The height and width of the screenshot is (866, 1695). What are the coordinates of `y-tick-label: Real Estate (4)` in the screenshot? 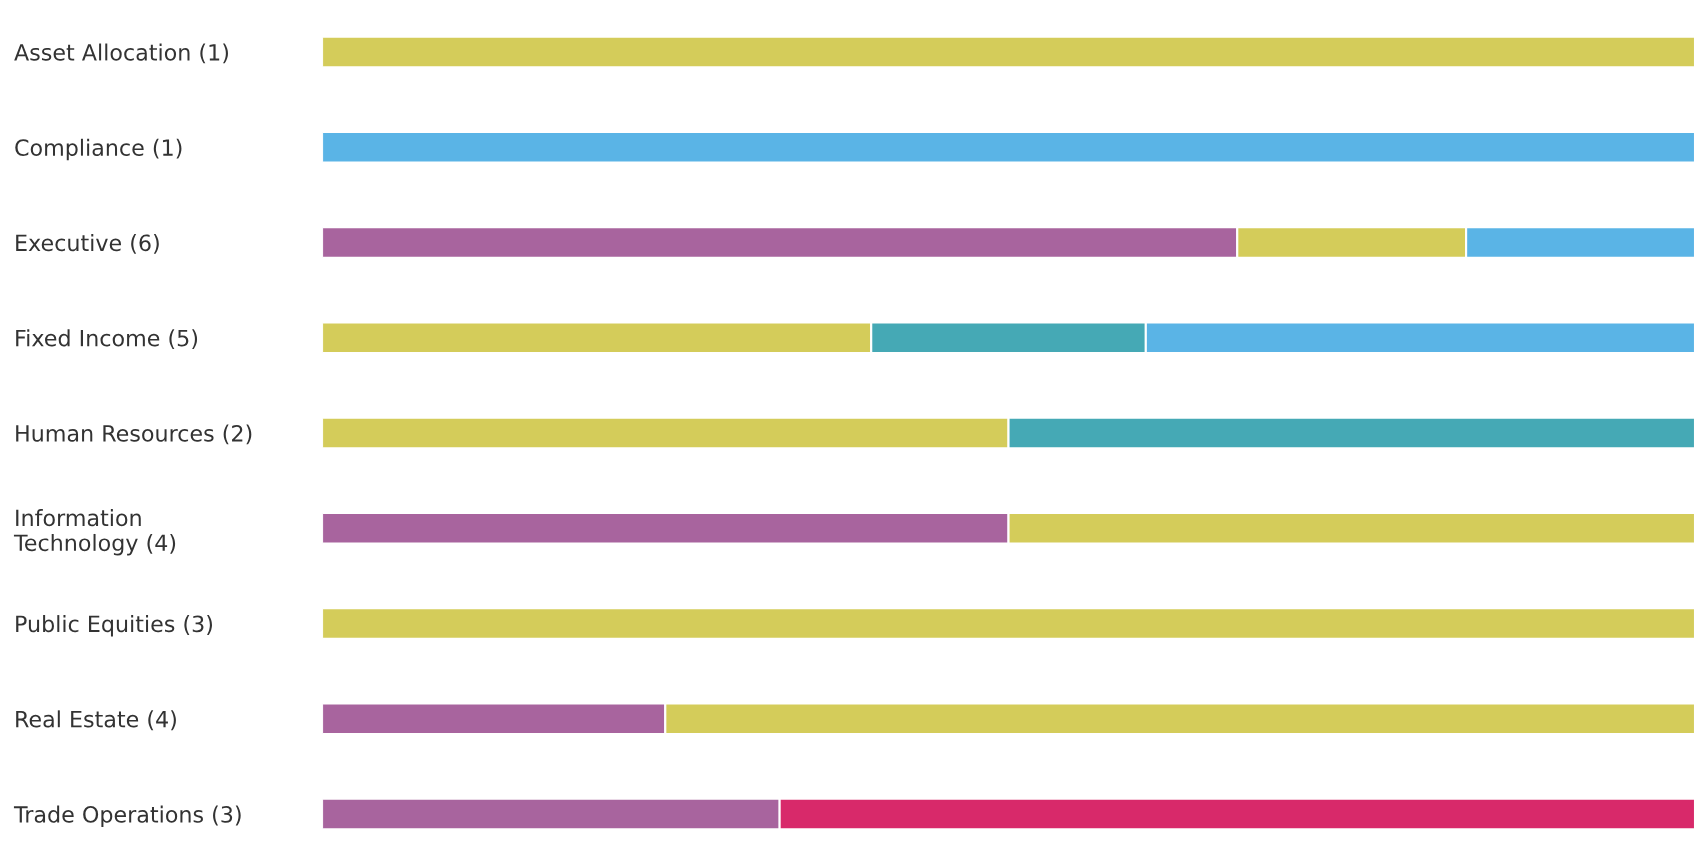 It's located at (96, 720).